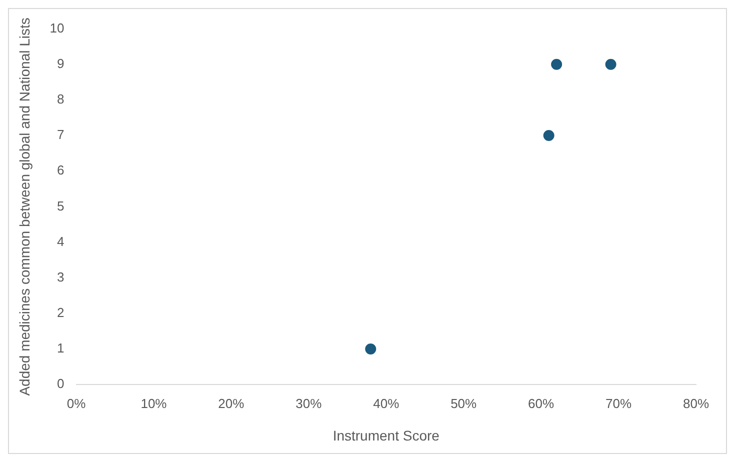 The image size is (737, 464). What do you see at coordinates (24, 207) in the screenshot?
I see `y-axis-title: Added medicines common between global and National Lists` at bounding box center [24, 207].